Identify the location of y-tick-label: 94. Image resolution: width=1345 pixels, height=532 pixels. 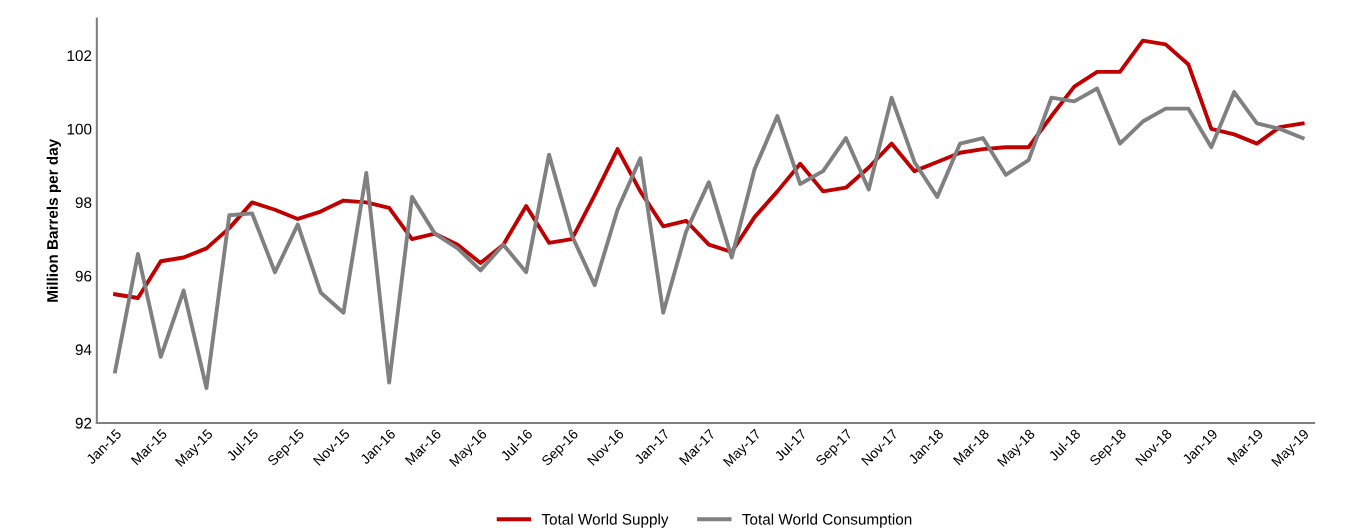
(83, 350).